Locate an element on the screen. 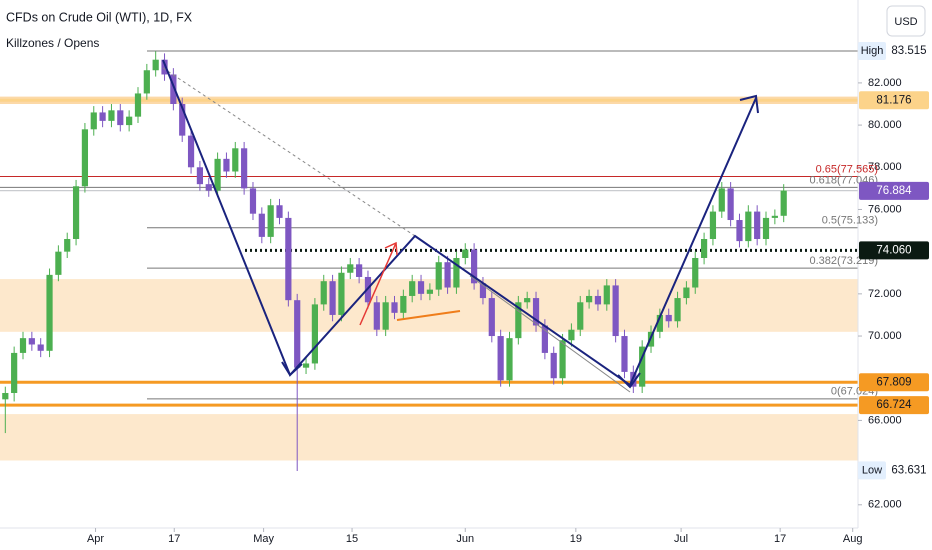 The image size is (932, 550). price-tag-label: 76.884 is located at coordinates (894, 191).